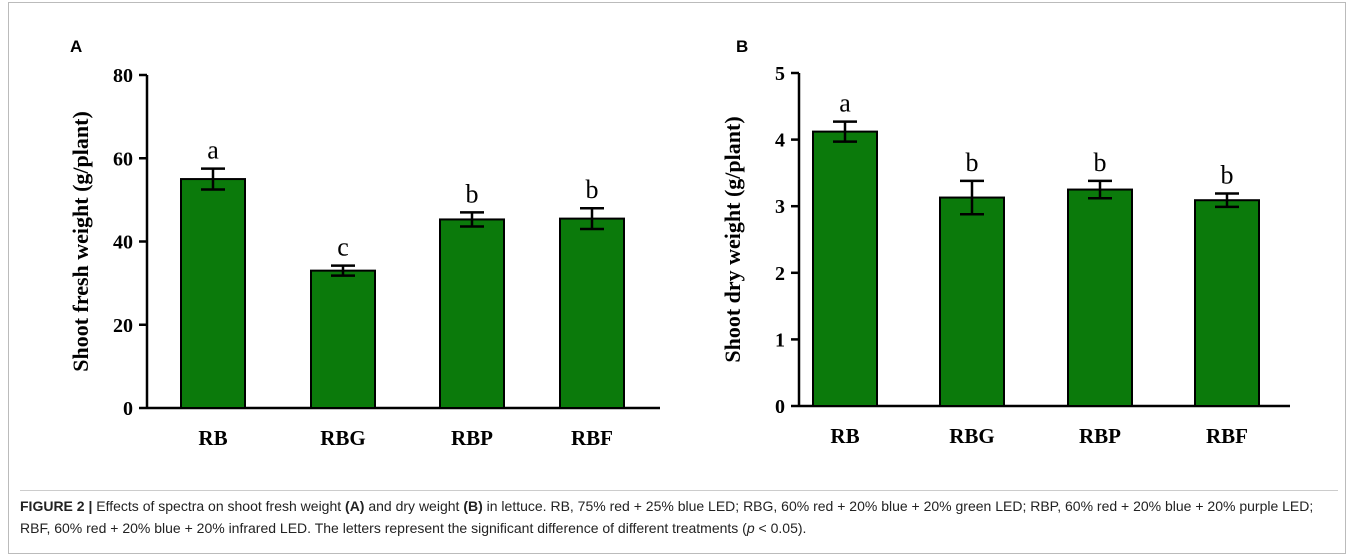  What do you see at coordinates (355, 506) in the screenshot?
I see `caption-text: (A)` at bounding box center [355, 506].